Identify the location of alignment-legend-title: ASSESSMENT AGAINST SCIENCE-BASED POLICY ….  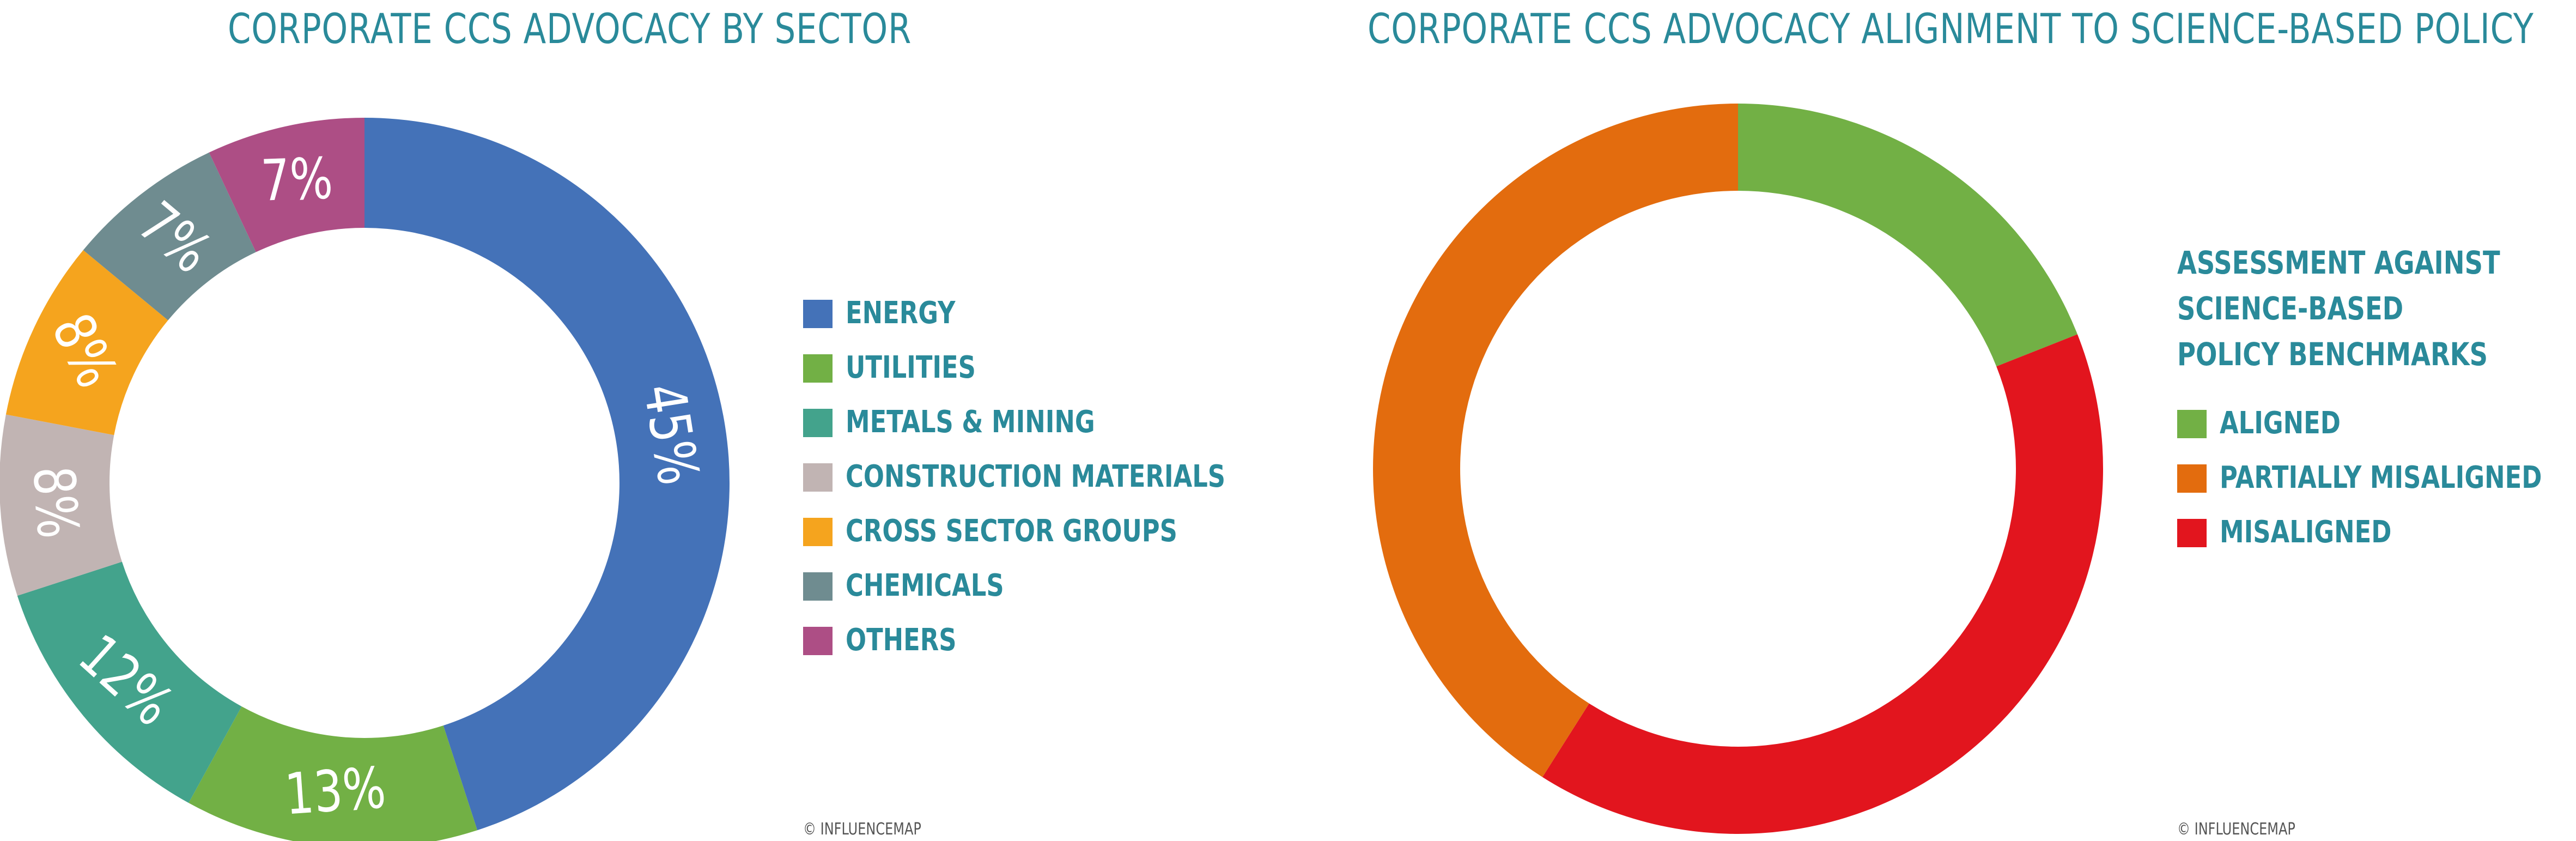
(2339, 308).